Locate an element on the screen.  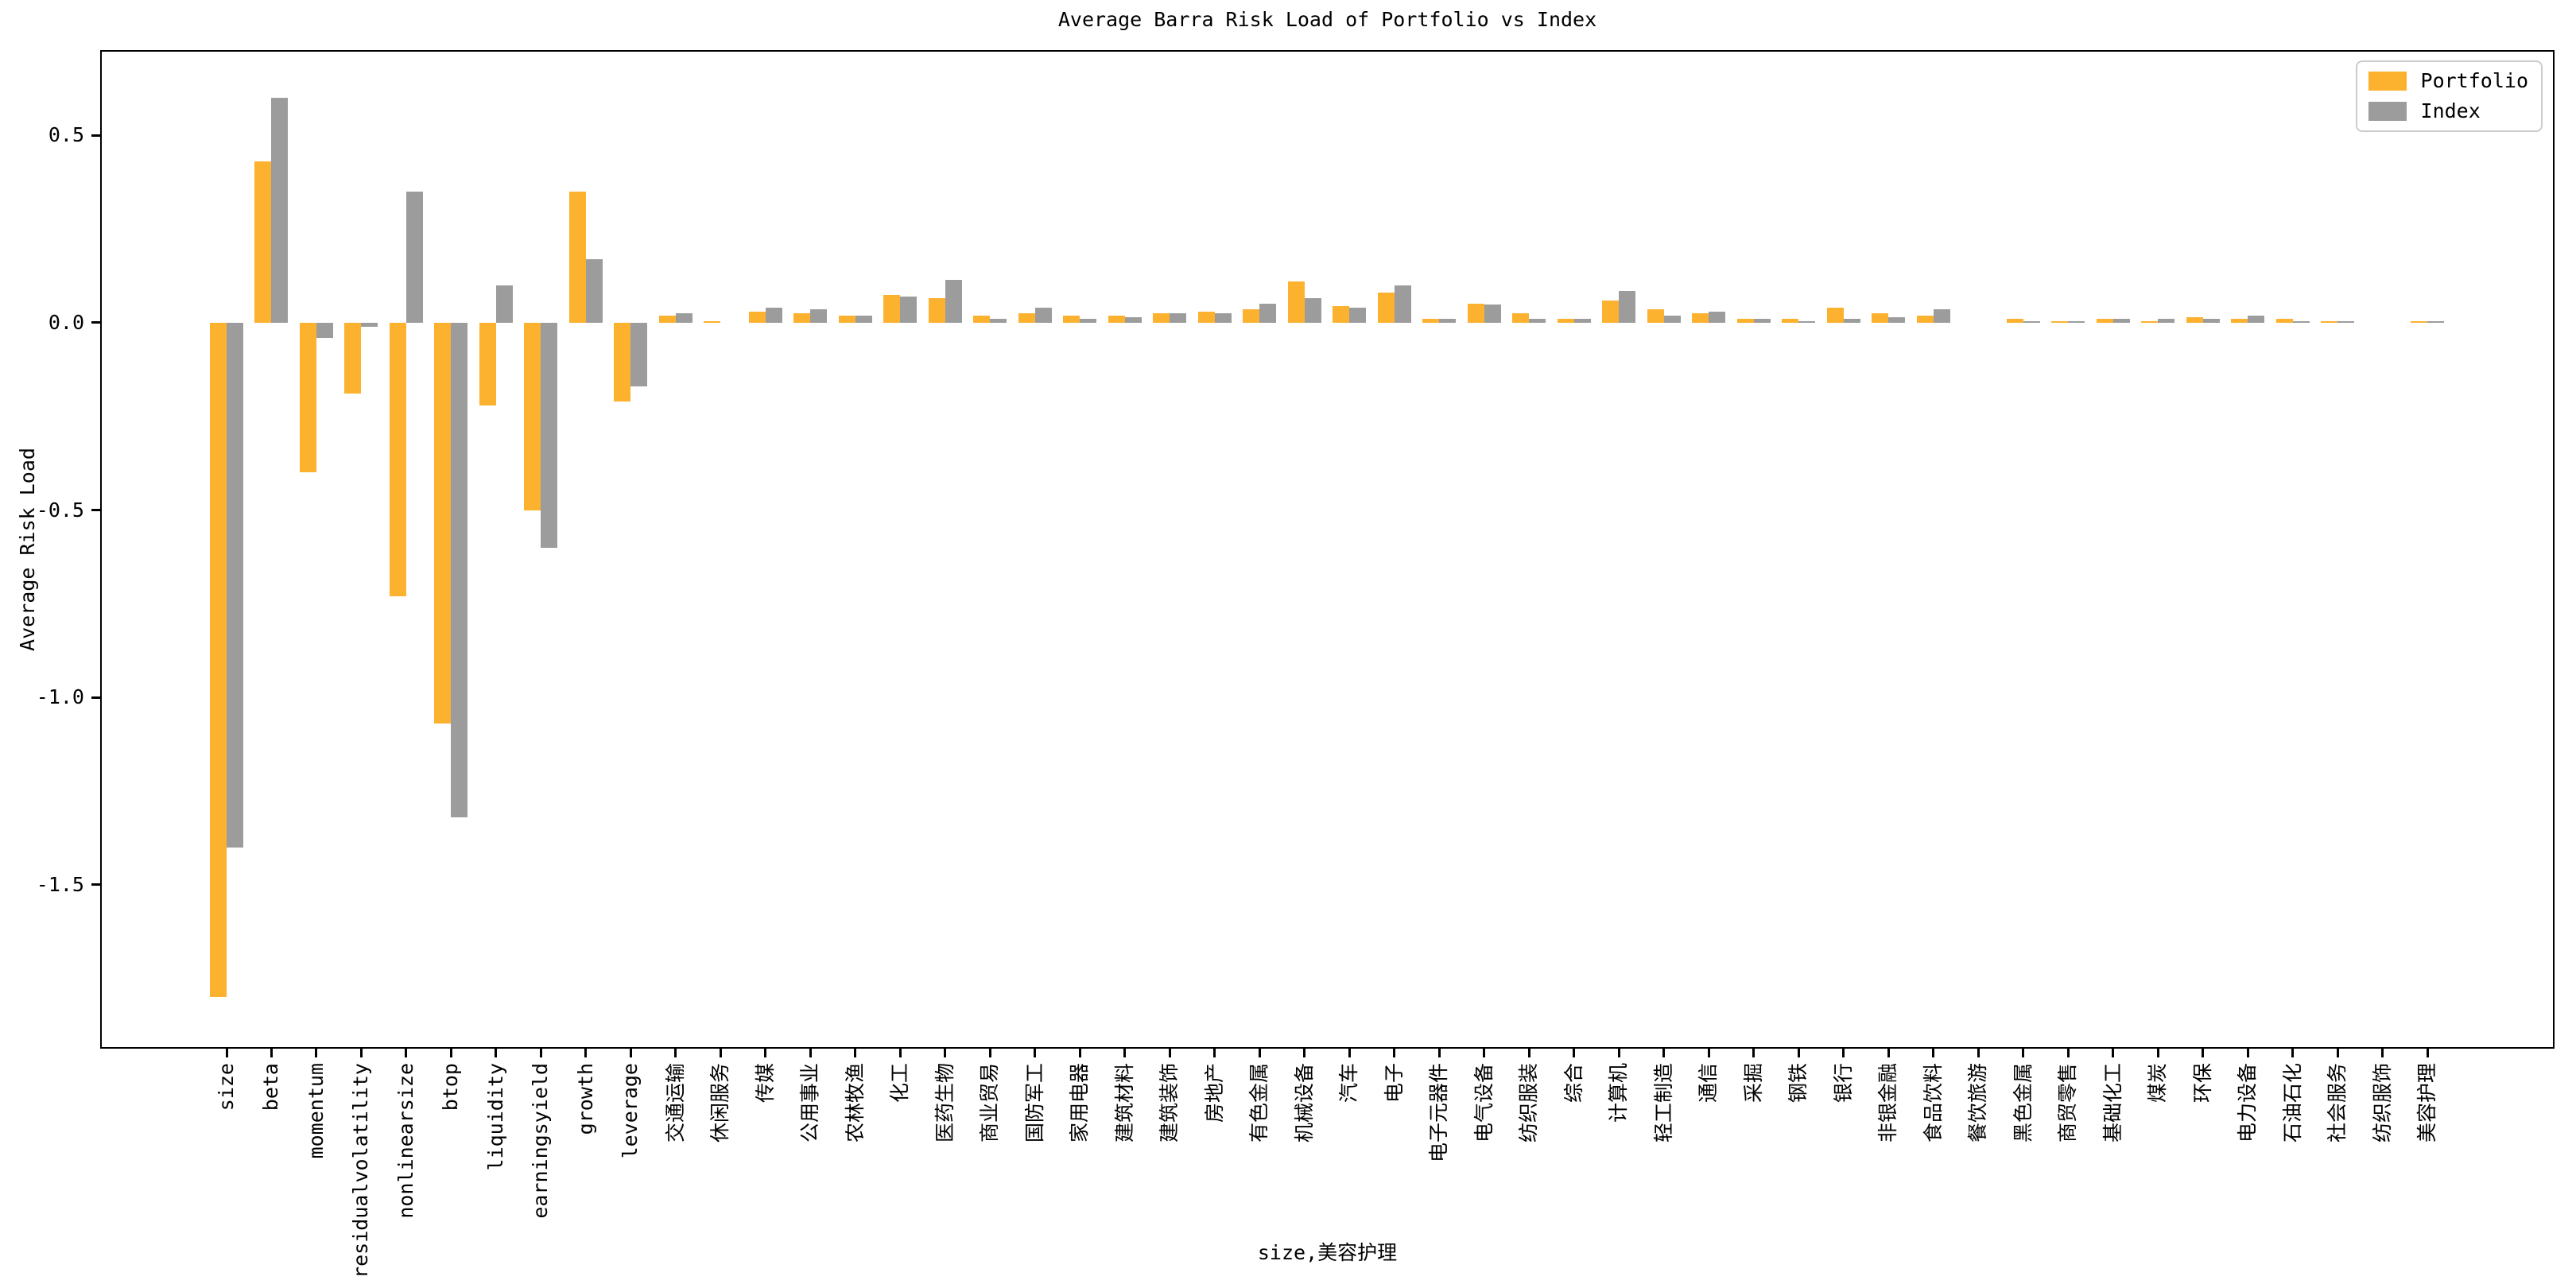
x-tick-label: 家用电器 is located at coordinates (1080, 1103).